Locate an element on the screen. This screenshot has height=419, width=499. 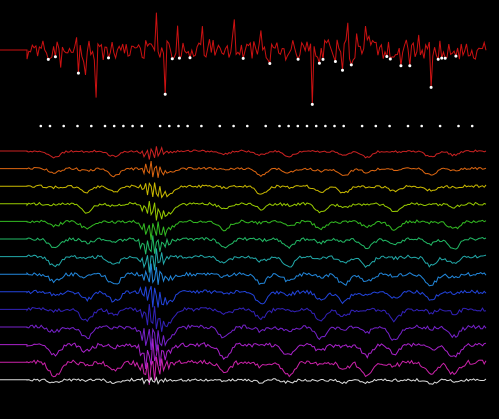
event-raster is located at coordinates (256, 126).